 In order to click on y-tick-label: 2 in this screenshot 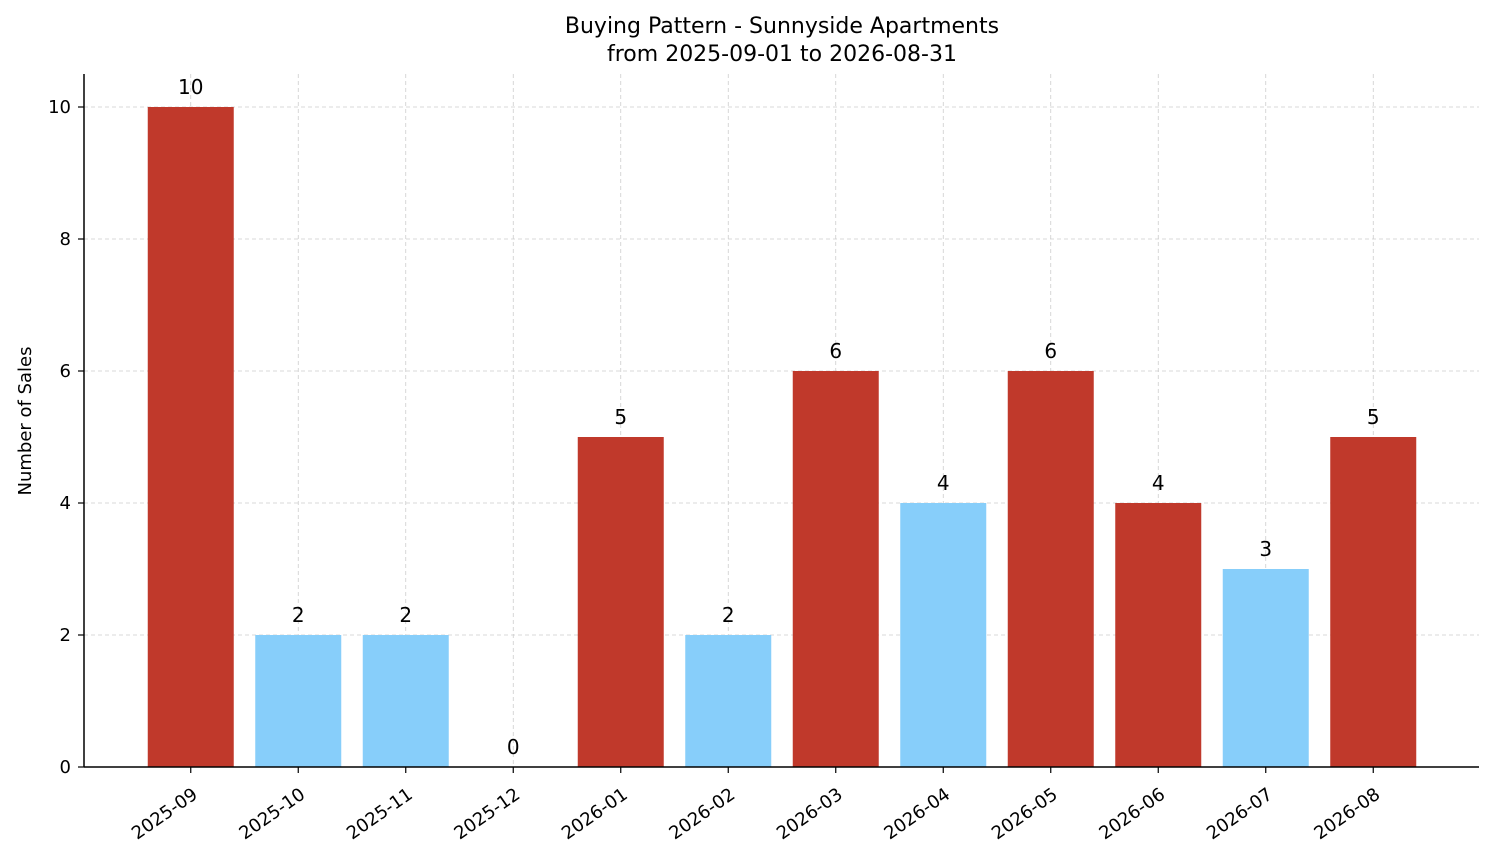, I will do `click(65, 635)`.